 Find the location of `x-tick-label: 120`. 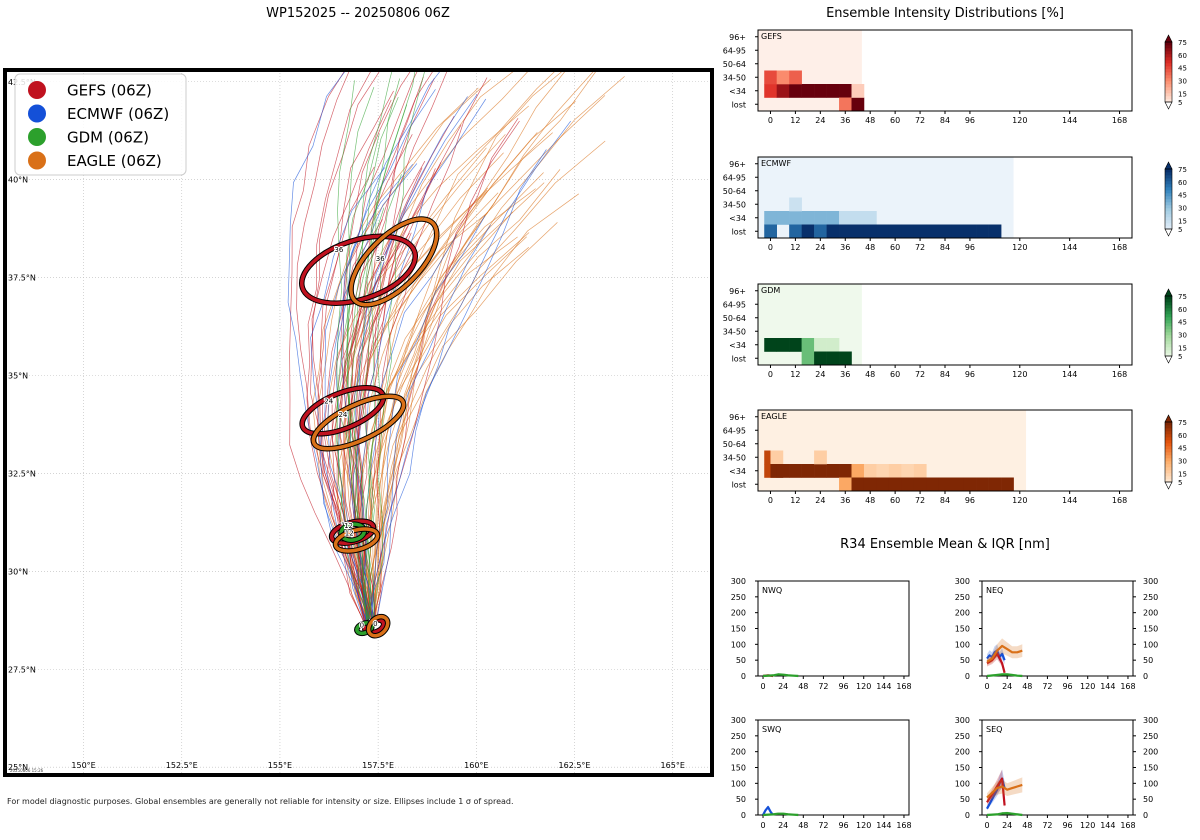

x-tick-label: 120 is located at coordinates (1087, 825).